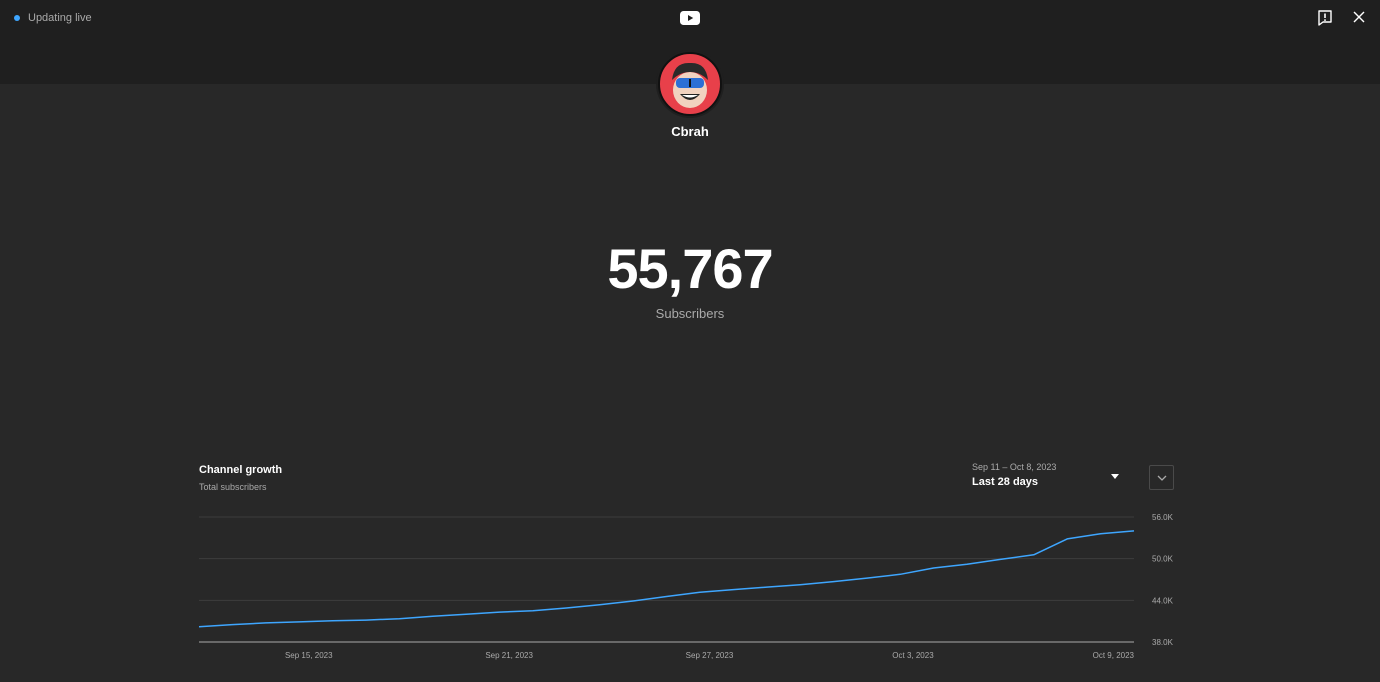 The width and height of the screenshot is (1380, 682). I want to click on live-status: Updating live, so click(53, 18).